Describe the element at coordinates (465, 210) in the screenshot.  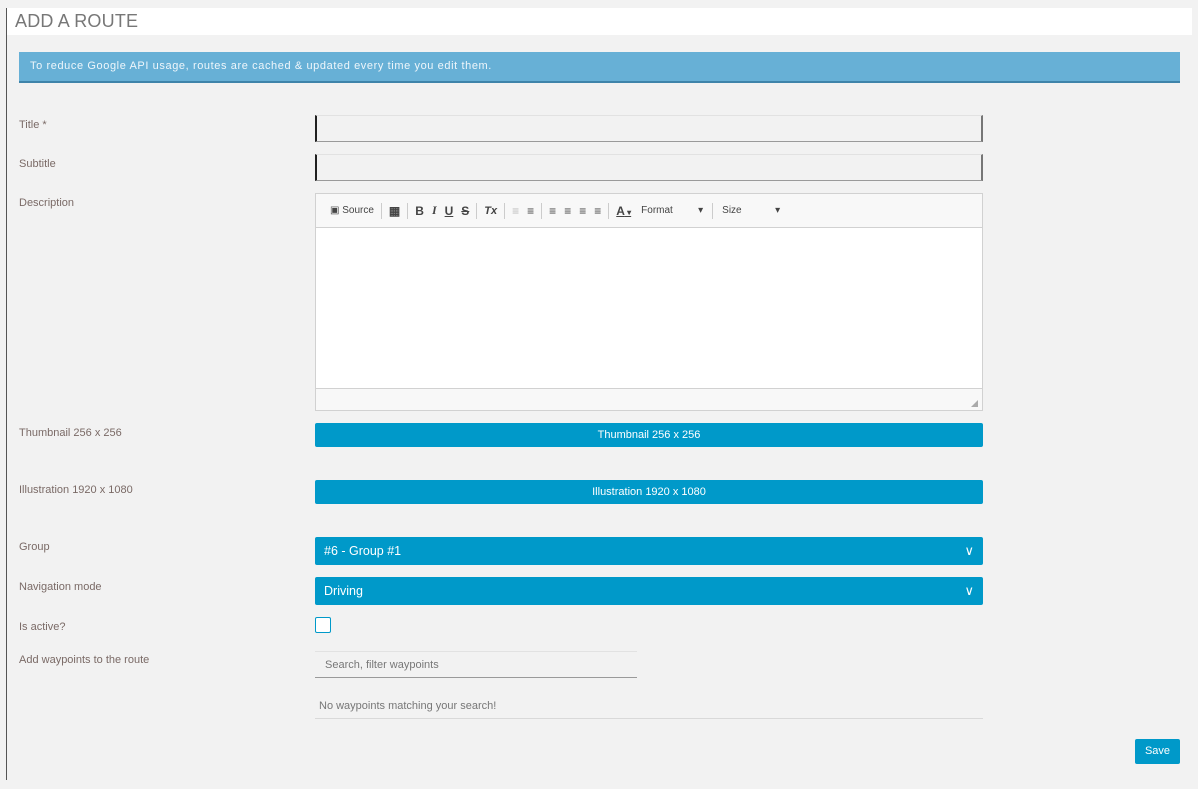
I see `strikethrough-button: S` at that location.